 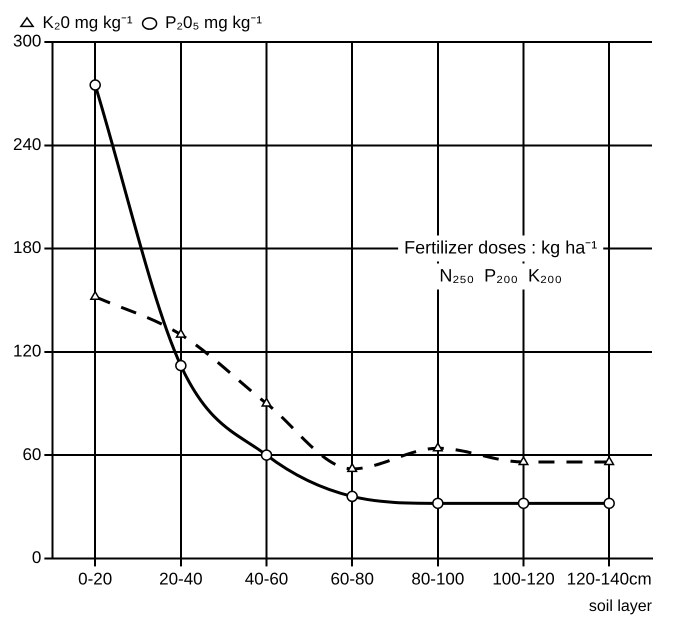 I want to click on y-tick-label: 120, so click(x=27, y=351).